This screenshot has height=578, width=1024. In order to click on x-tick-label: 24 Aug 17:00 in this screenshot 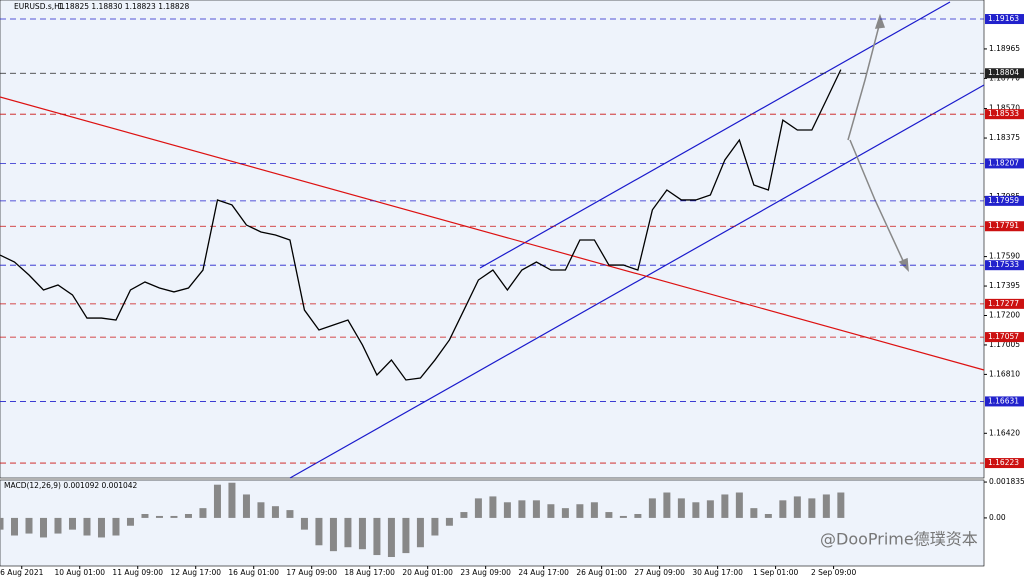, I will do `click(543, 572)`.